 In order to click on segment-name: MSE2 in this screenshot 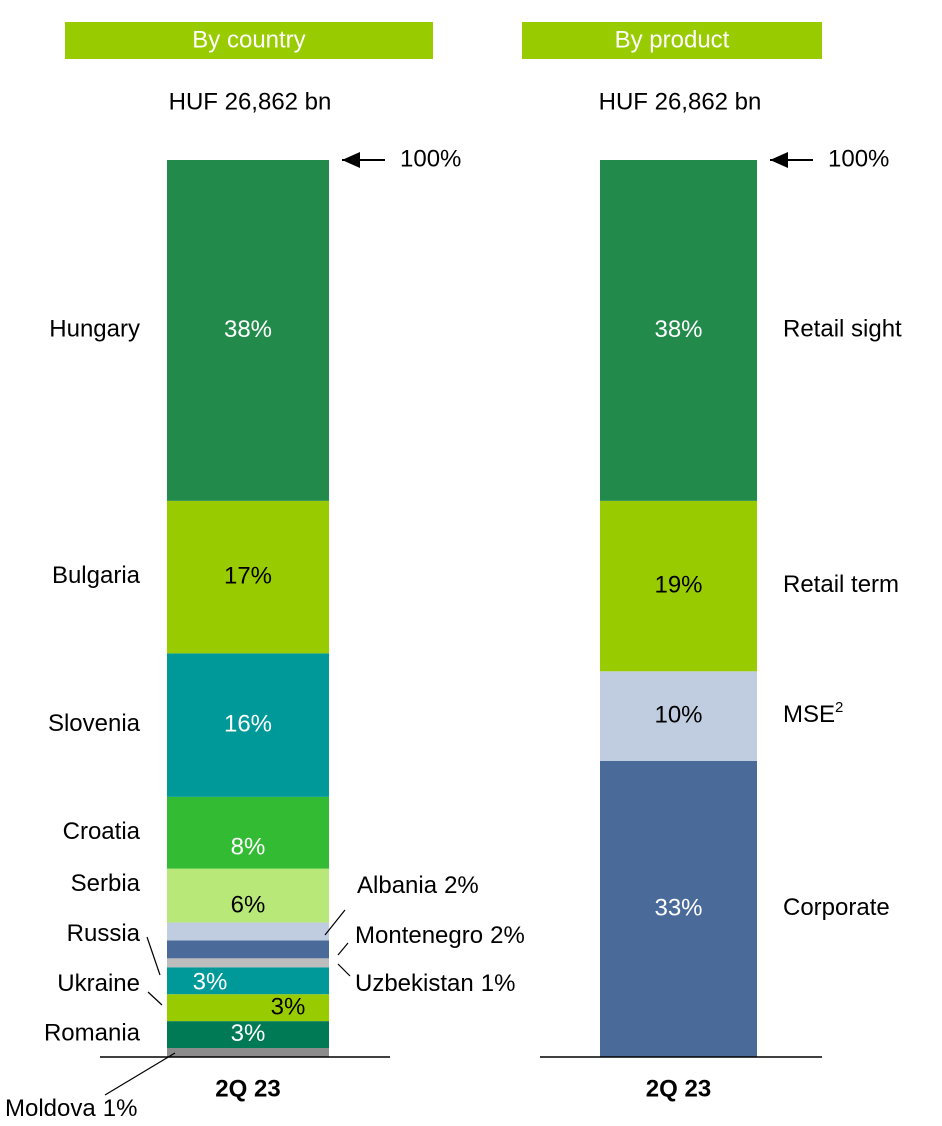, I will do `click(813, 713)`.